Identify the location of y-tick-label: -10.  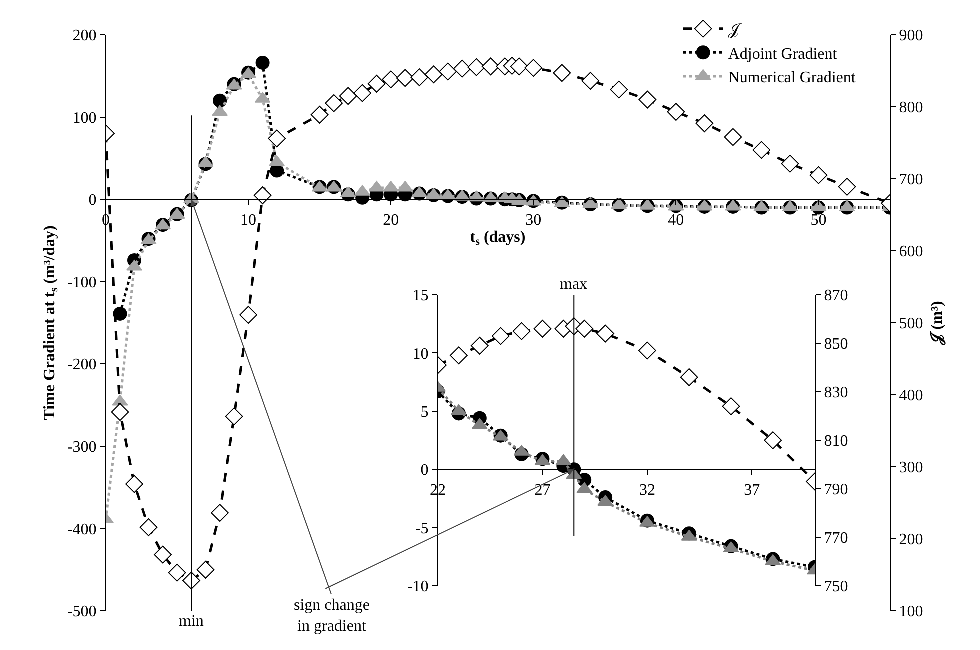
(418, 587).